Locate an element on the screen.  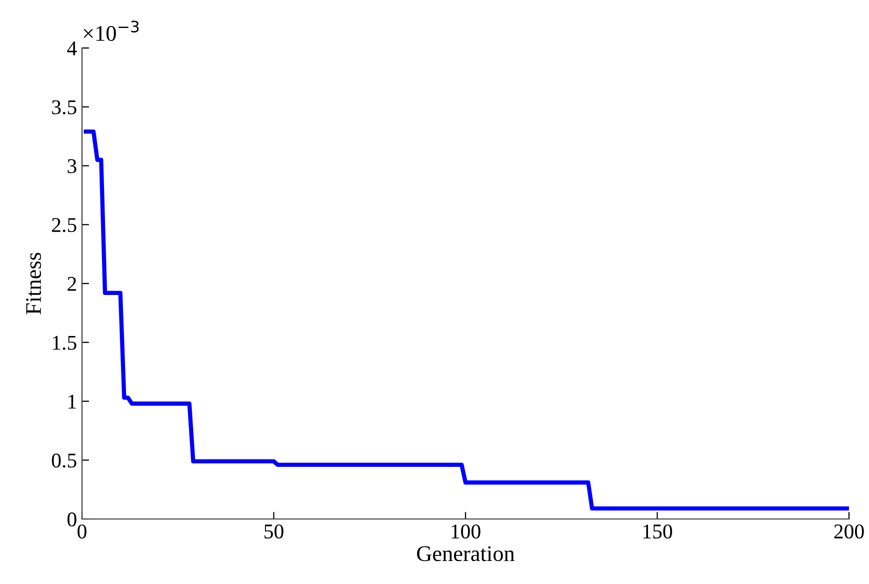
y-tick-label: 4 is located at coordinates (72, 49).